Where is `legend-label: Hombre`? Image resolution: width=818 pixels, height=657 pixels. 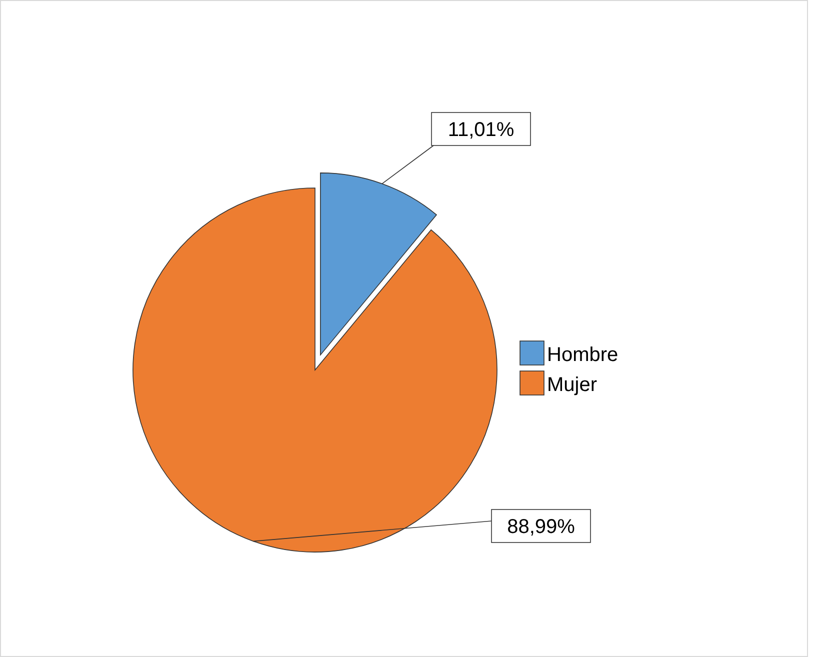
legend-label: Hombre is located at coordinates (582, 355).